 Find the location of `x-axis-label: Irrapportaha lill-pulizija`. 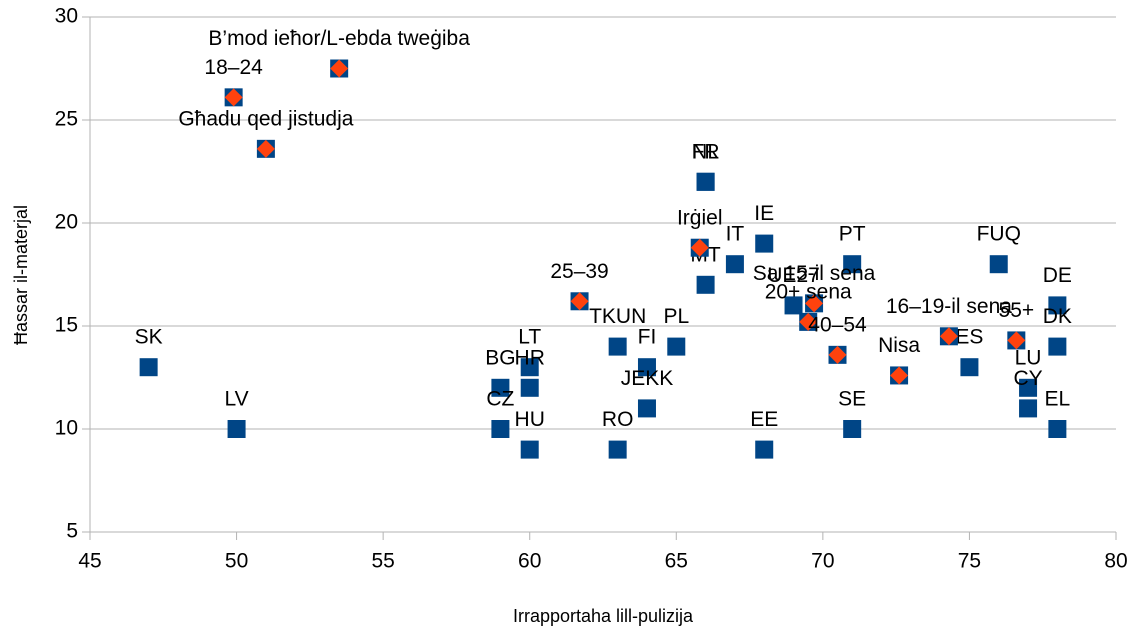

x-axis-label: Irrapportaha lill-pulizija is located at coordinates (603, 616).